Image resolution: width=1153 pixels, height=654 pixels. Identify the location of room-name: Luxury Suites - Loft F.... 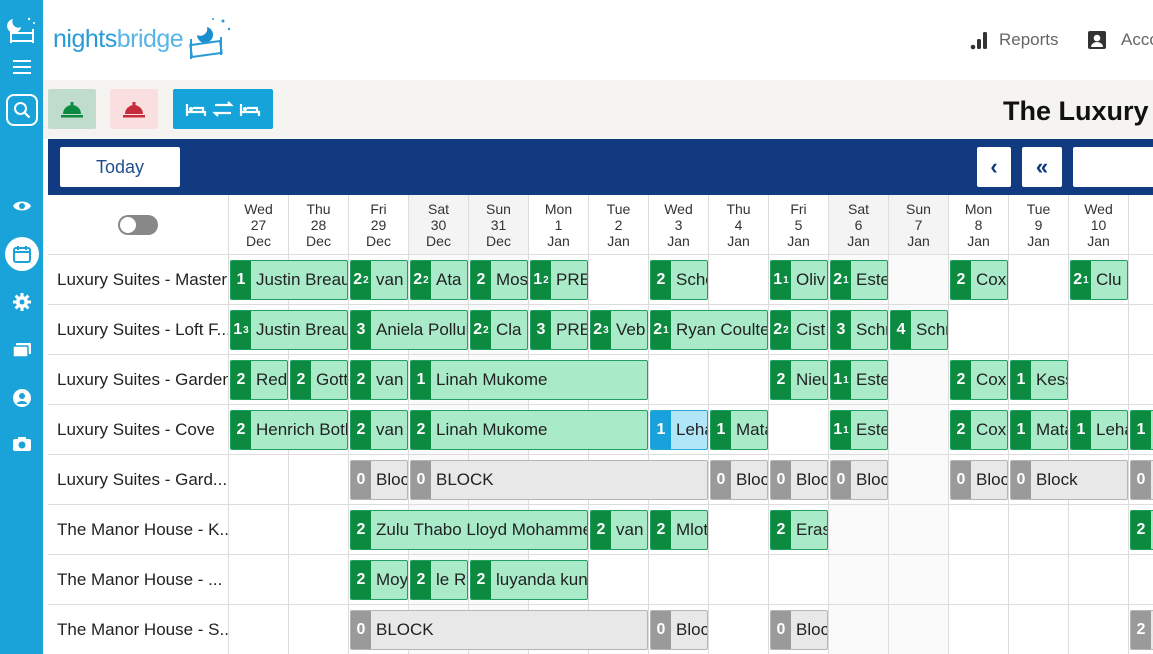
(138, 330).